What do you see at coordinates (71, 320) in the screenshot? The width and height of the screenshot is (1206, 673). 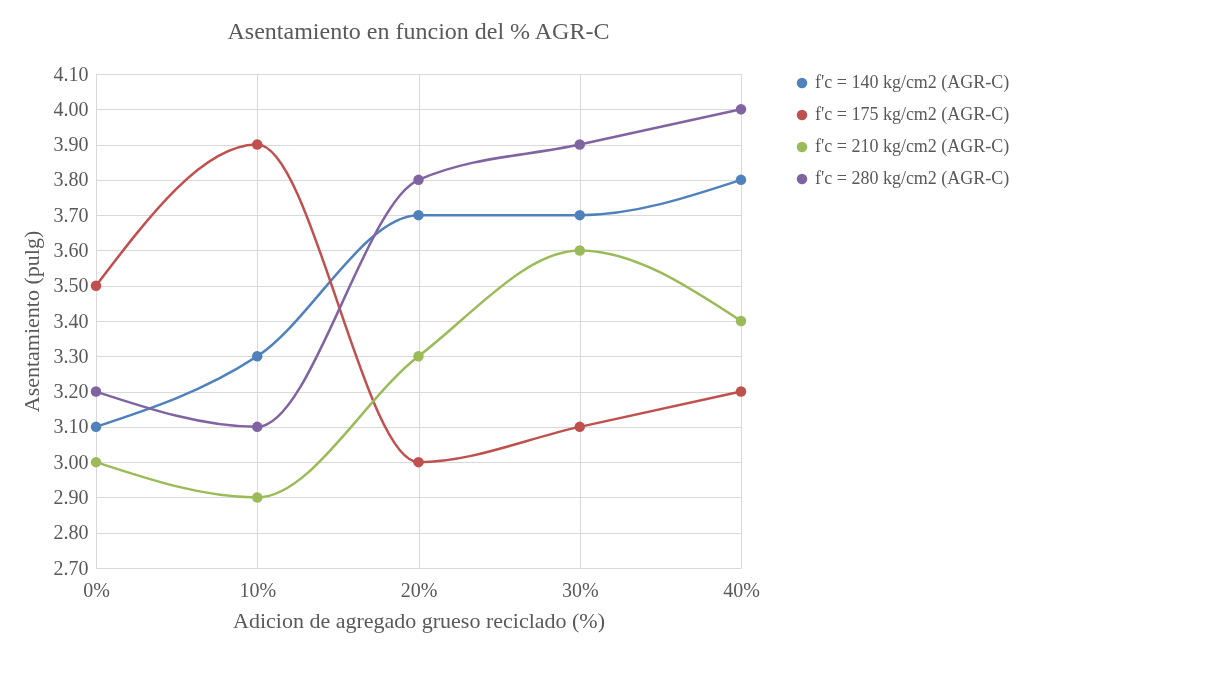 I see `y-tick-label: 3.40` at bounding box center [71, 320].